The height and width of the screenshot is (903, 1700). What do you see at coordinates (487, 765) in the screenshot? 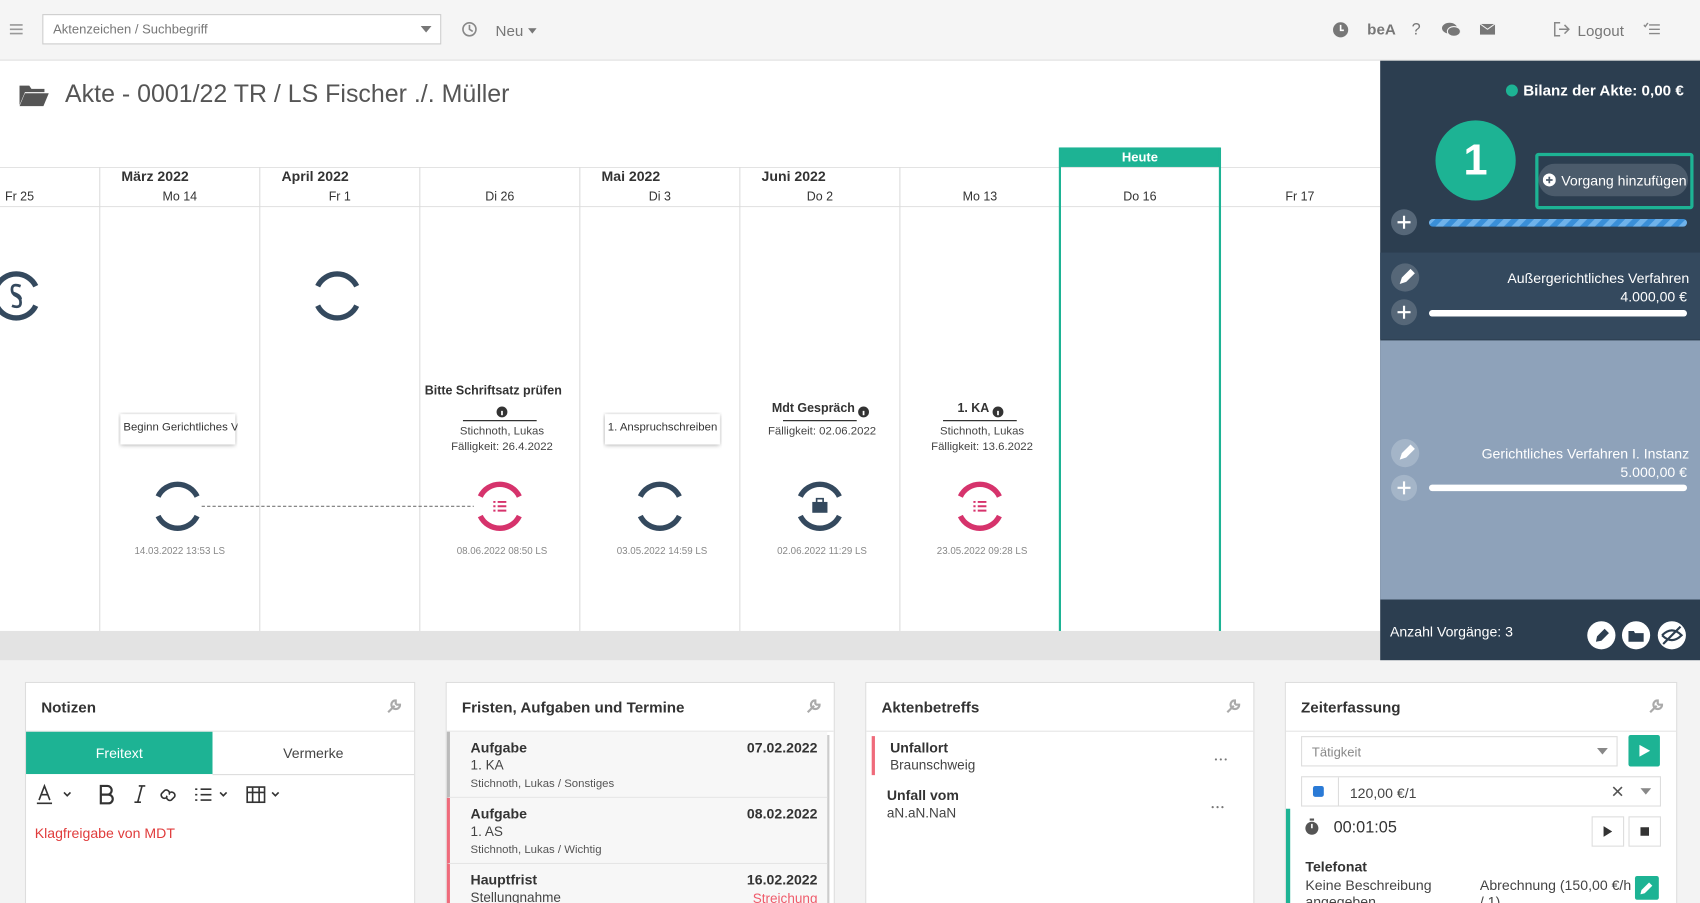
I see `item-title: 1. KA` at bounding box center [487, 765].